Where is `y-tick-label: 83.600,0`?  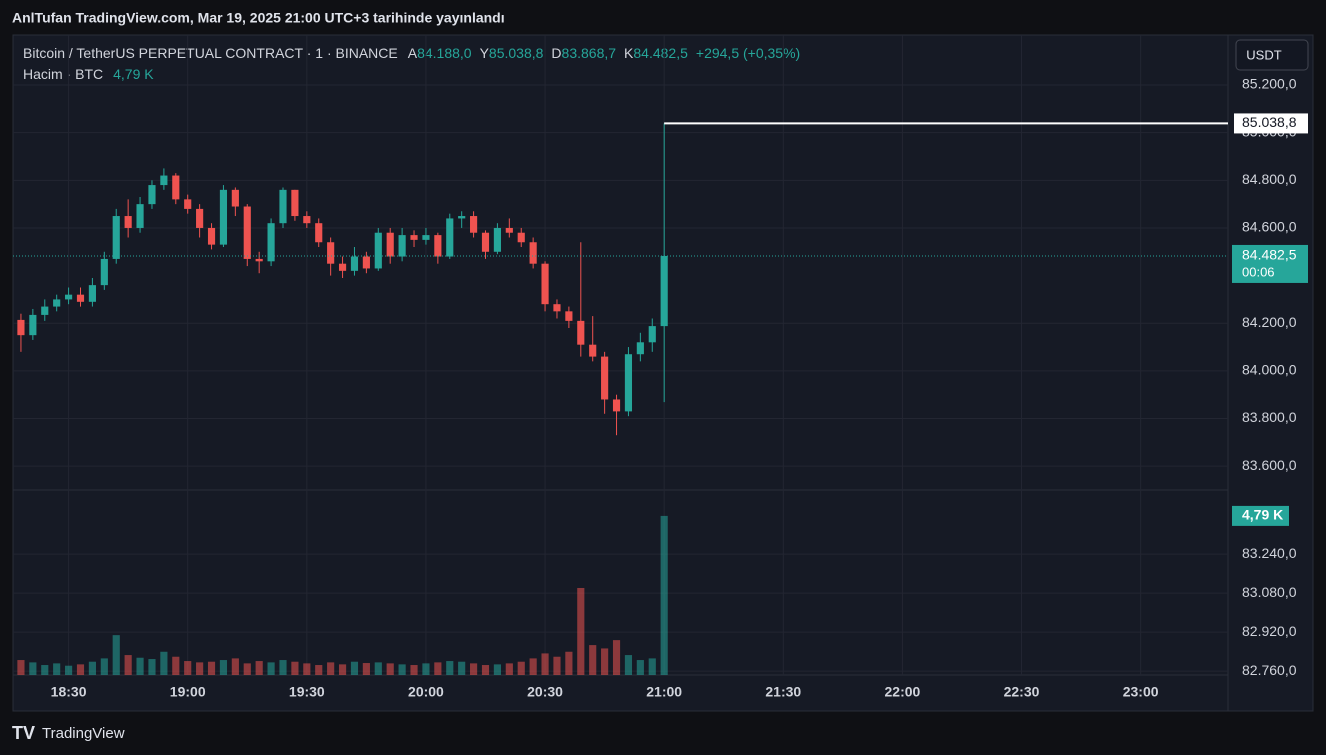 y-tick-label: 83.600,0 is located at coordinates (1269, 465).